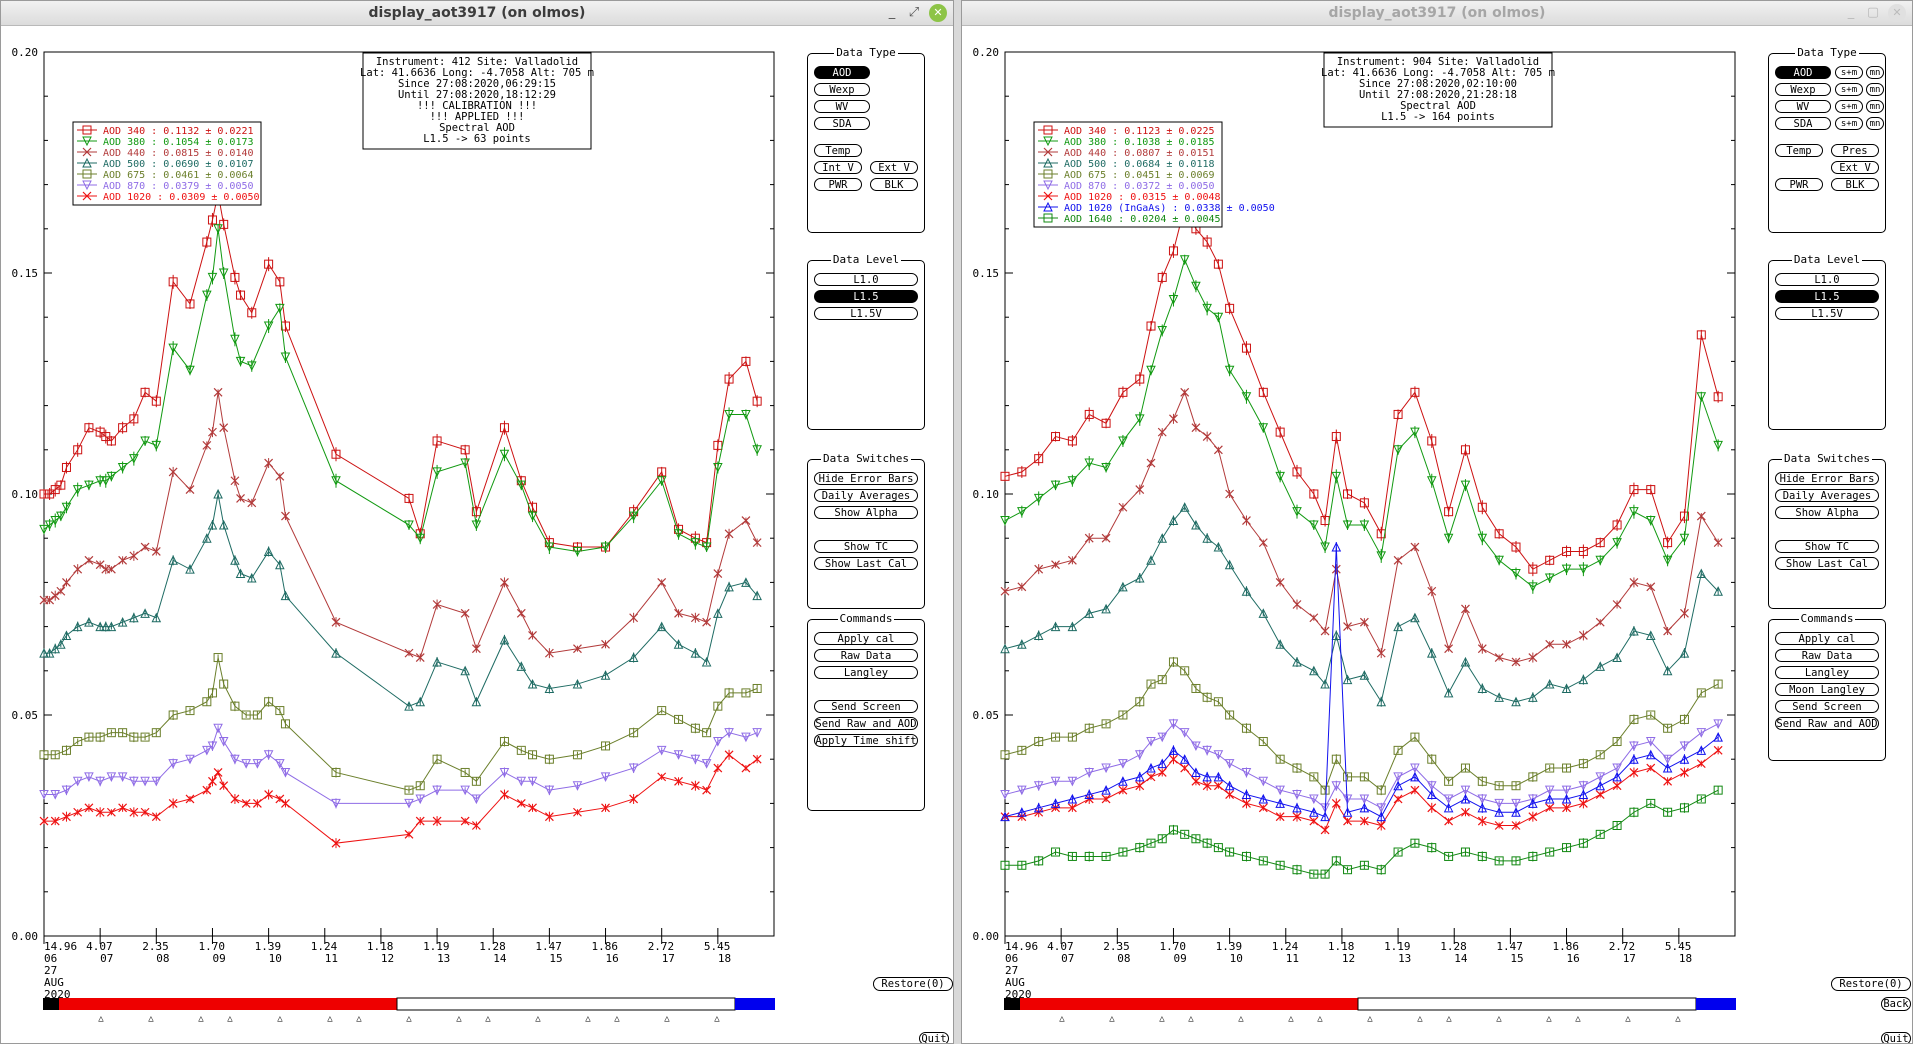  Describe the element at coordinates (1827, 689) in the screenshot. I see `moon-langley-button: Moon Langley` at that location.